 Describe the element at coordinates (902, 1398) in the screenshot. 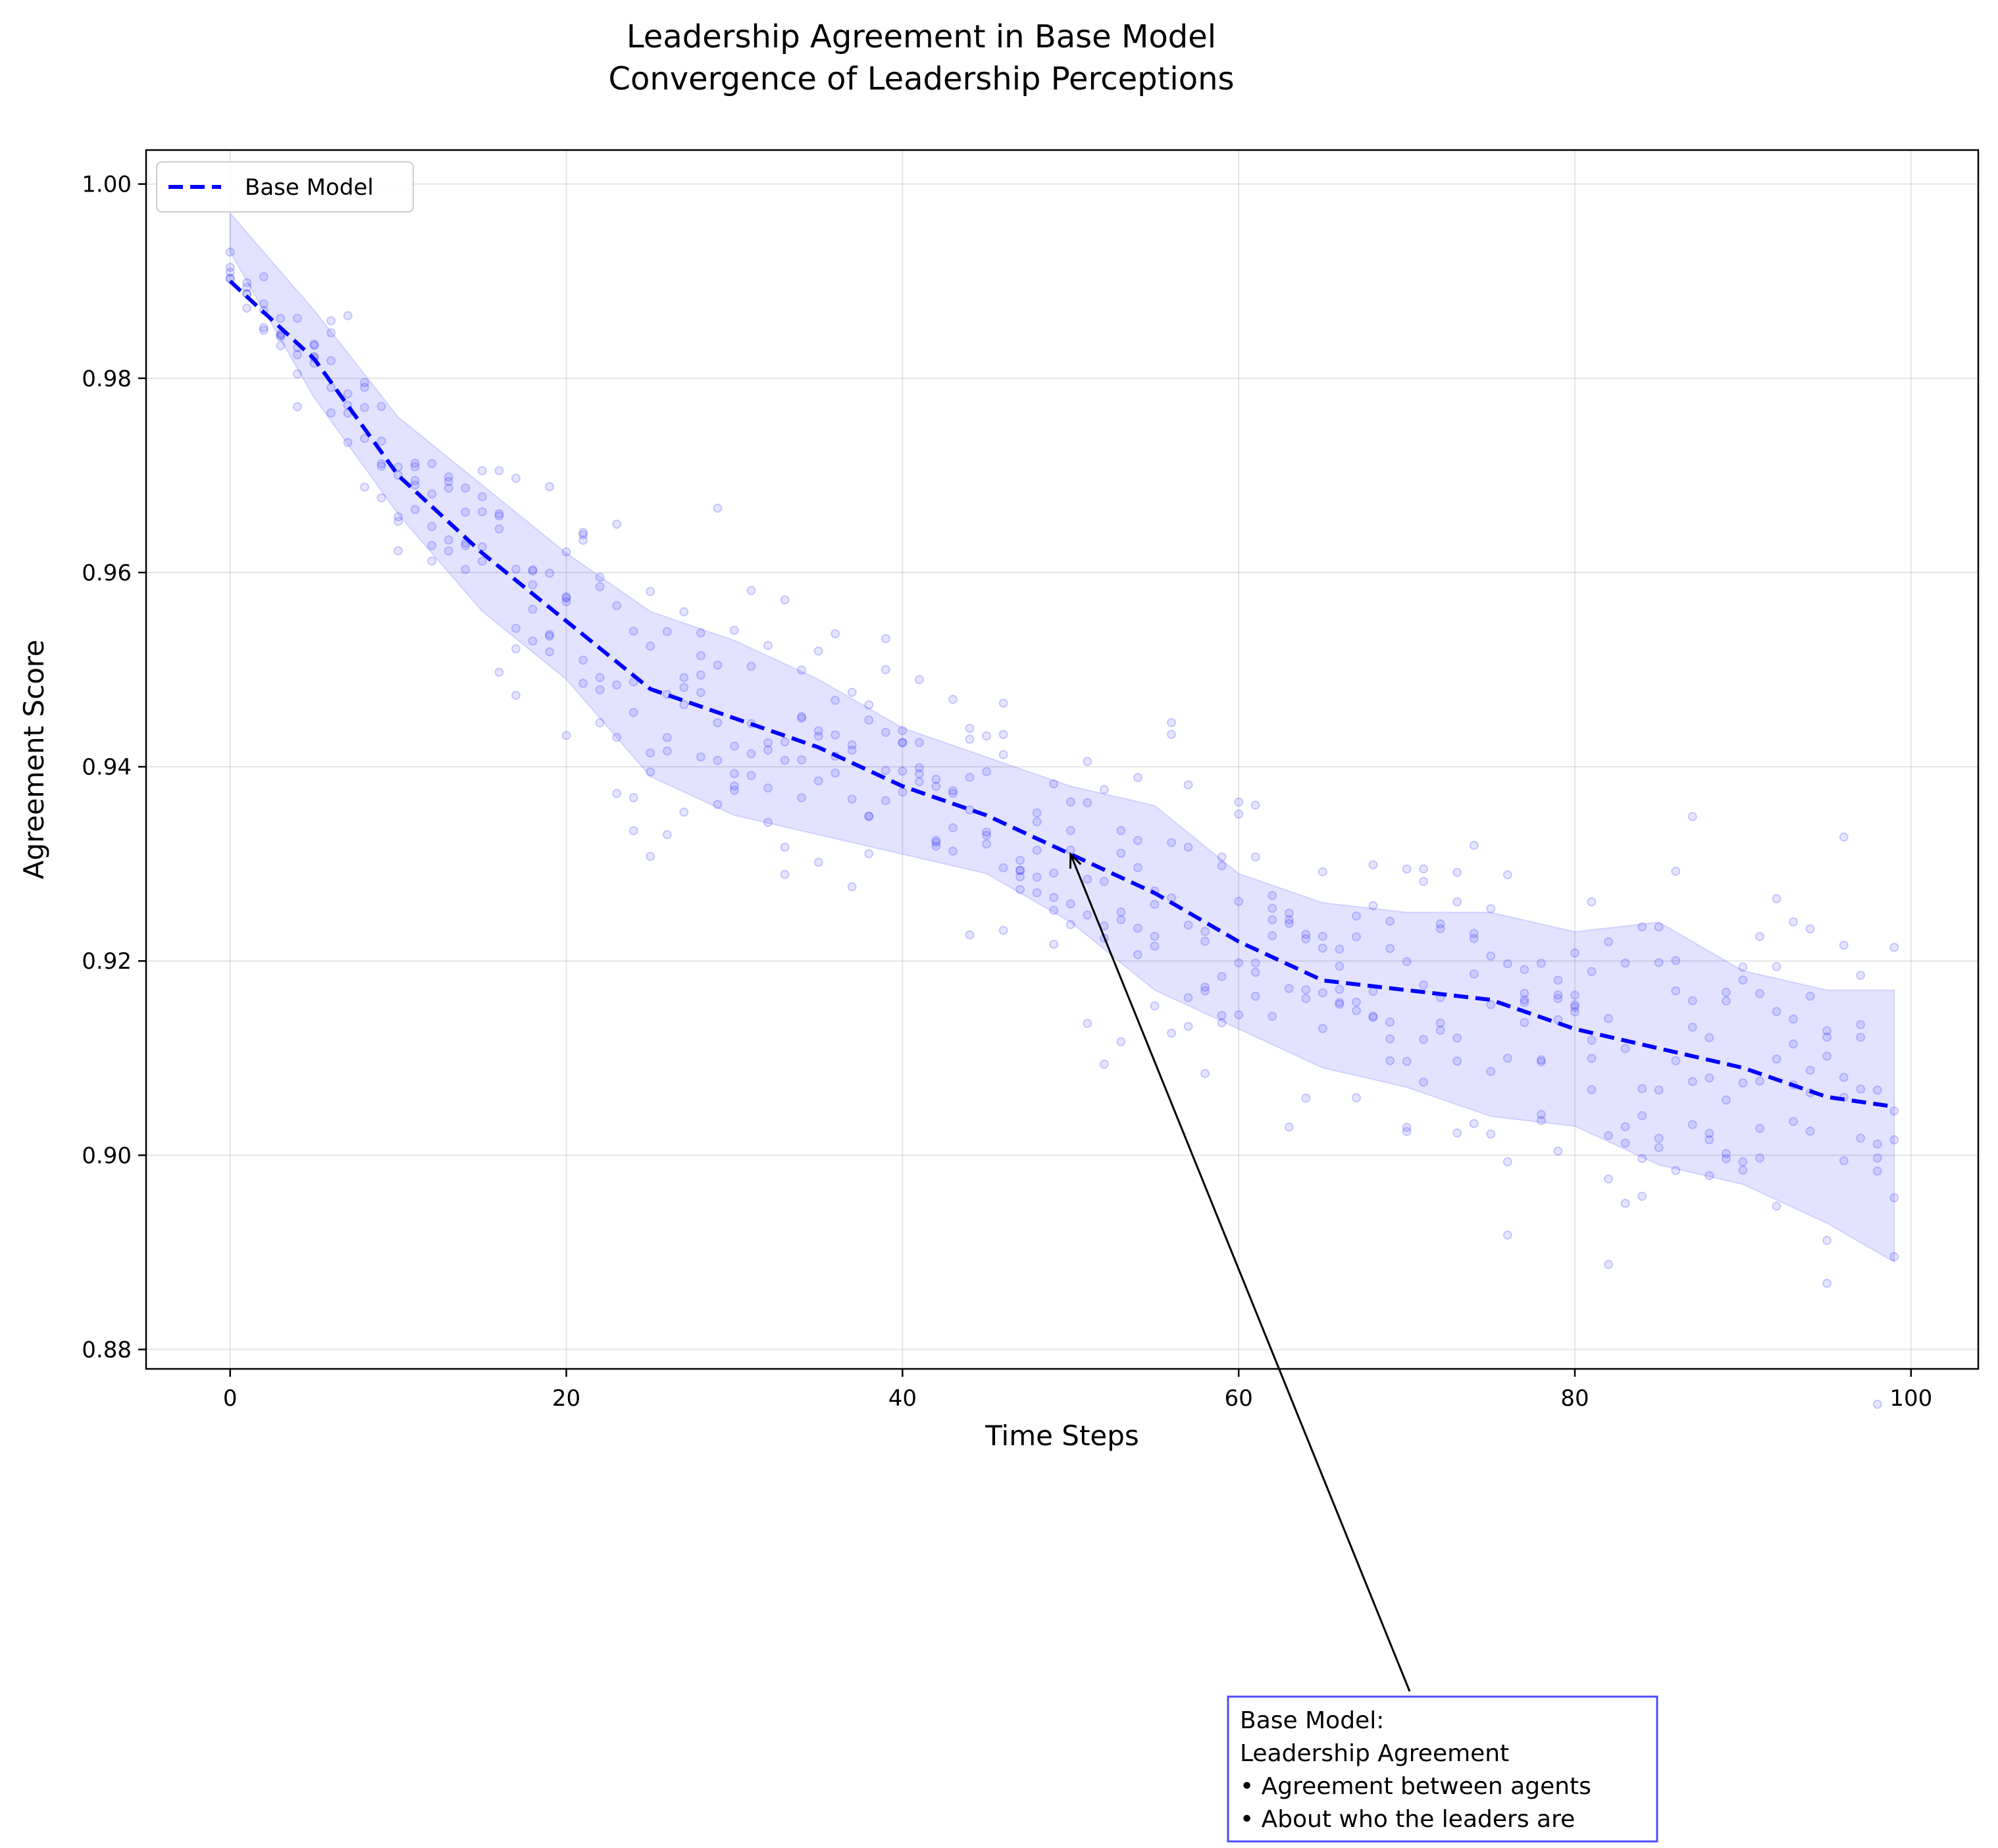

I see `x-tick-label: 40` at that location.